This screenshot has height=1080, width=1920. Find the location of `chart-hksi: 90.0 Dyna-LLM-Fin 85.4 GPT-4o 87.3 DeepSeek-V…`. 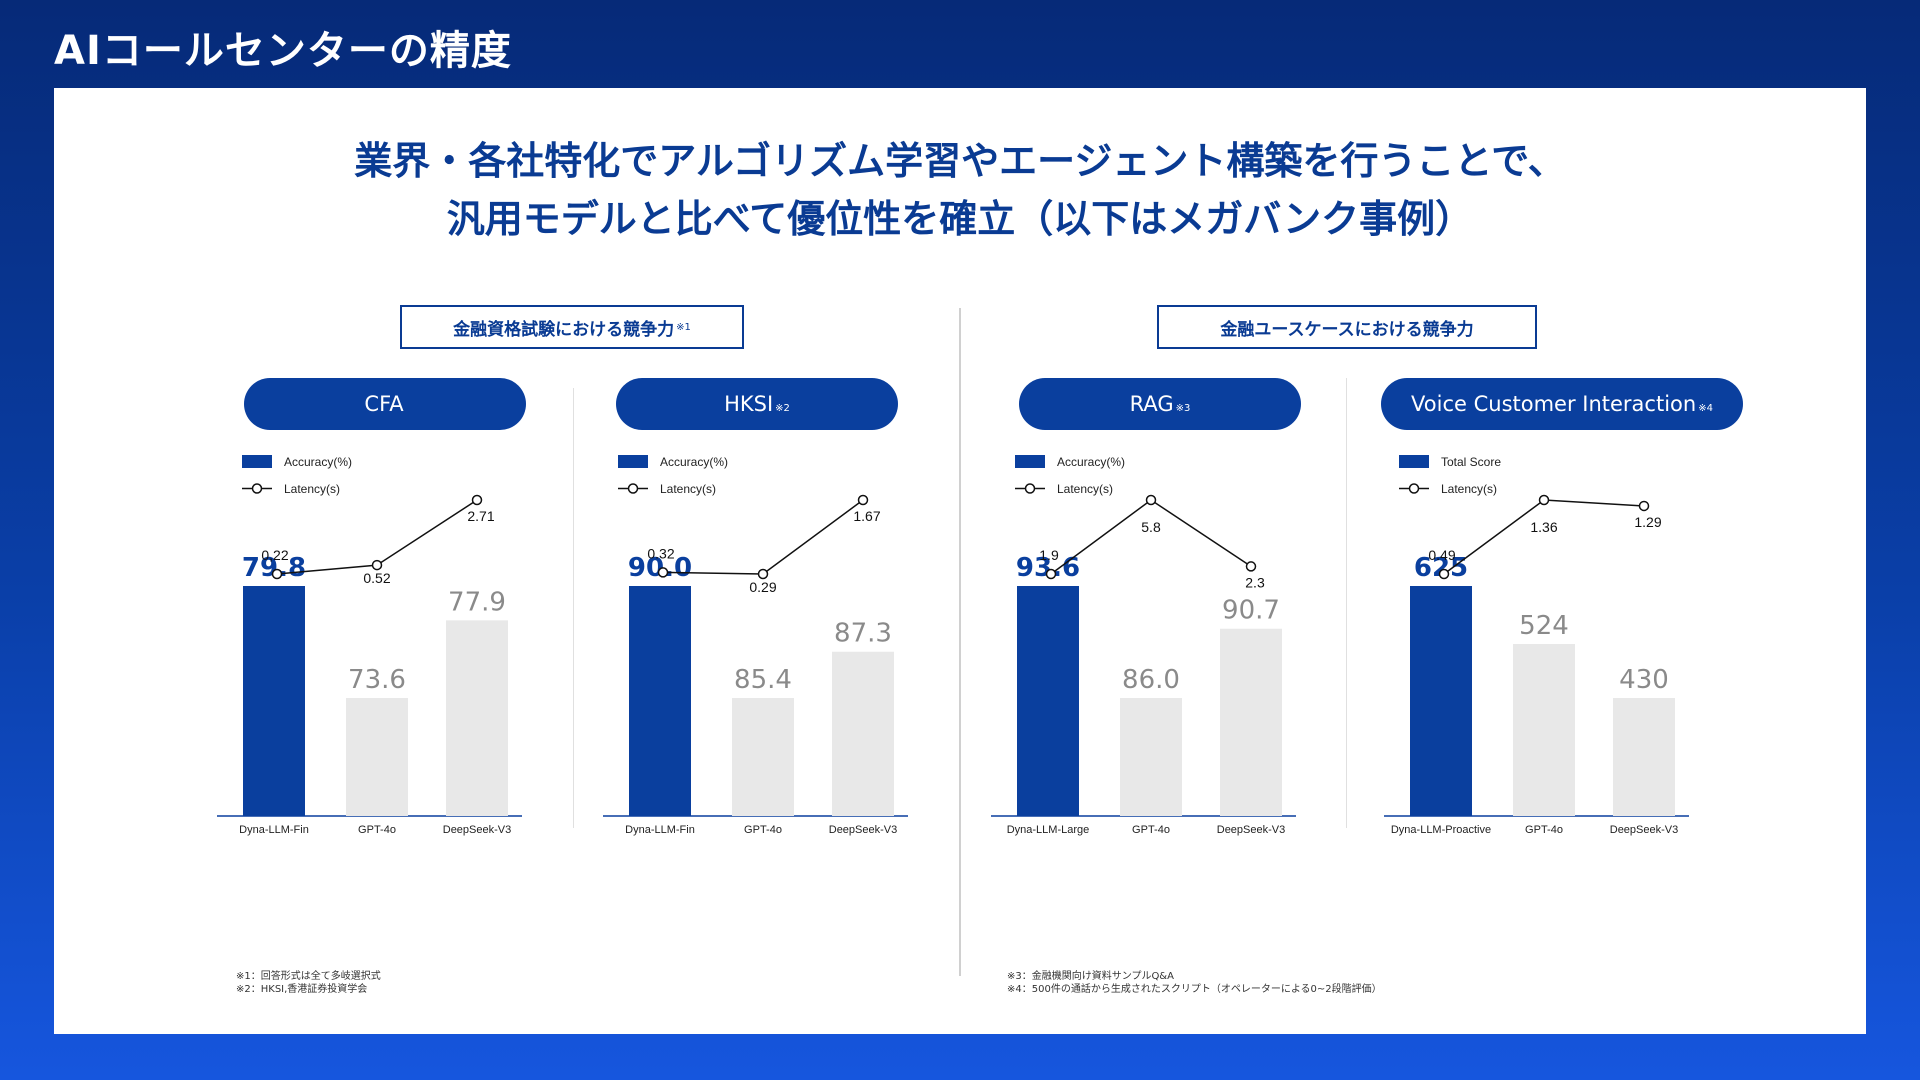

chart-hksi: 90.0 Dyna-LLM-Fin 85.4 GPT-4o 87.3 DeepSeek-V… is located at coordinates (755, 665).